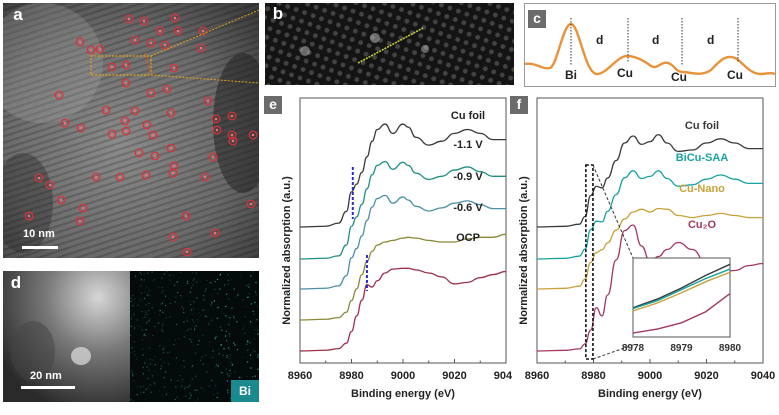 The image size is (779, 415). What do you see at coordinates (763, 376) in the screenshot?
I see `x-tick-label: 9040` at bounding box center [763, 376].